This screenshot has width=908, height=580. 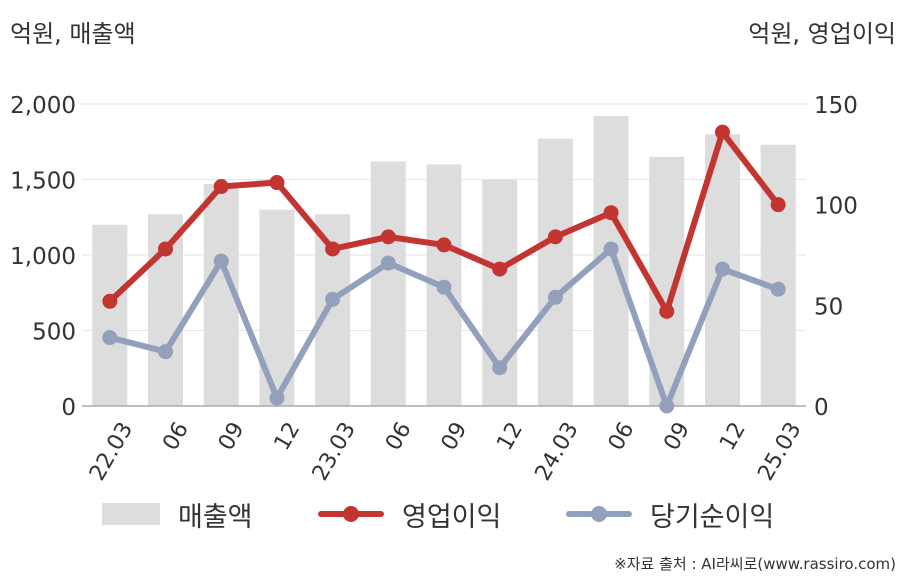 I want to click on y-right-tick-label: 50, so click(x=828, y=307).